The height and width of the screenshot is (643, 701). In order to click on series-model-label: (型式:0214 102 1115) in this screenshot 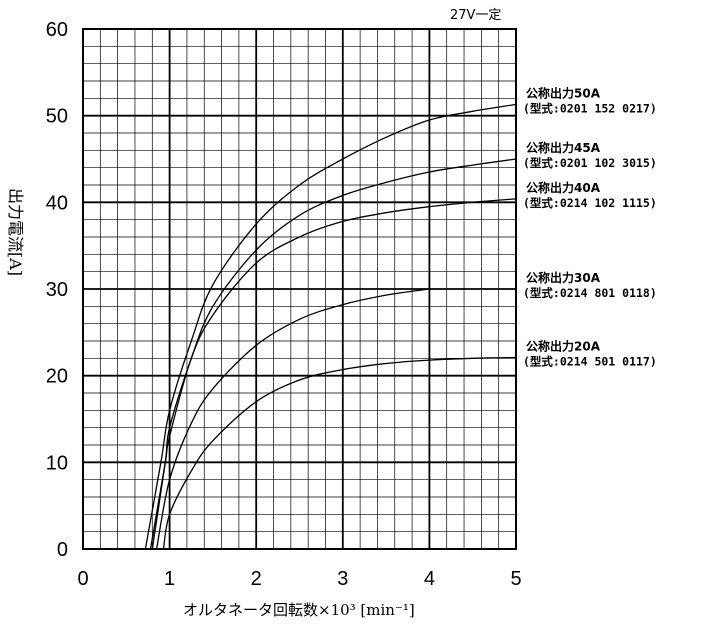, I will do `click(590, 203)`.